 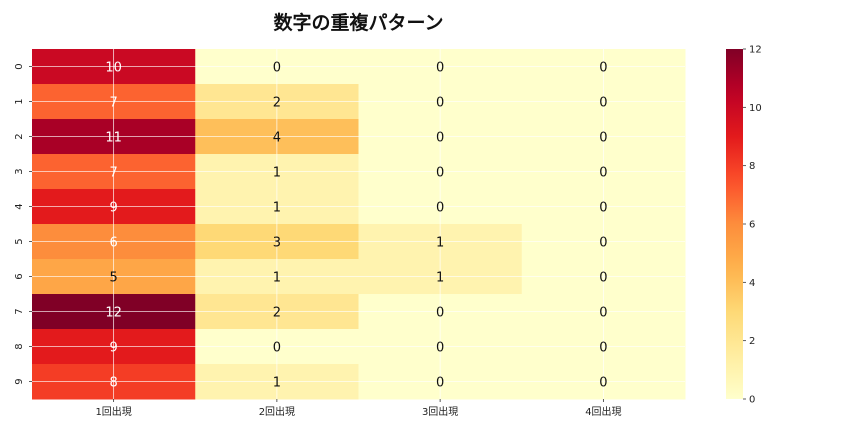 I want to click on y-tick-label: 5, so click(x=19, y=241).